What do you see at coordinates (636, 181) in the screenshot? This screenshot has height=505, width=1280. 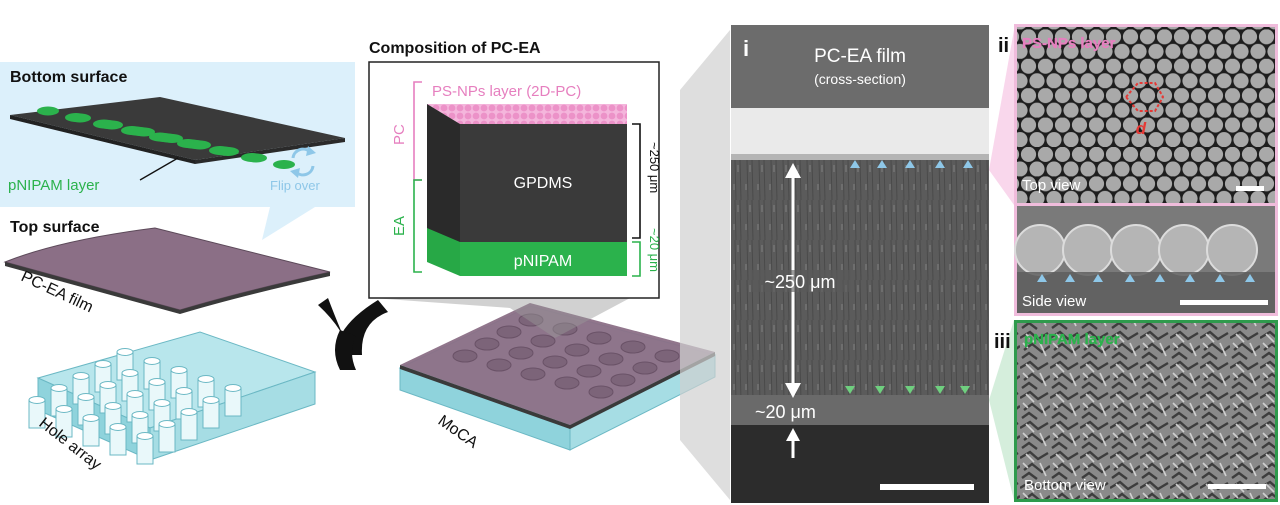 I see `gpdms-thickness-bracket` at bounding box center [636, 181].